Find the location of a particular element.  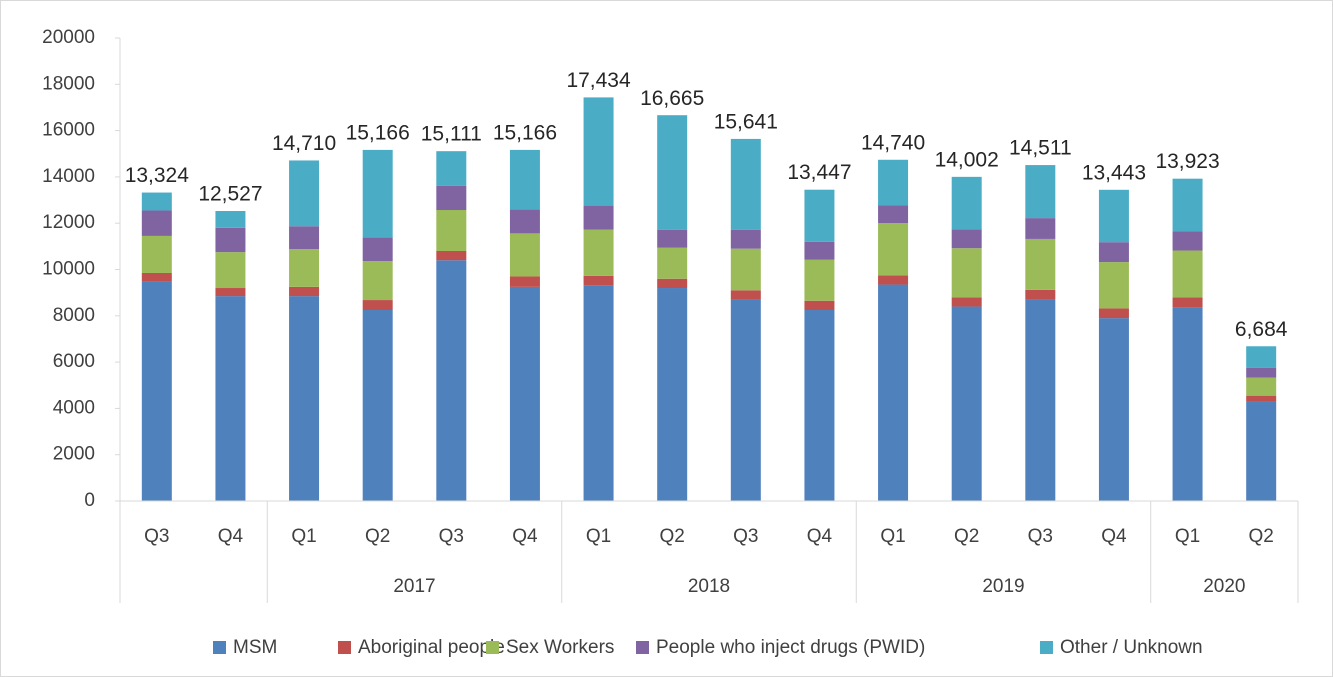

y-tick-label: 20000 is located at coordinates (68, 37).